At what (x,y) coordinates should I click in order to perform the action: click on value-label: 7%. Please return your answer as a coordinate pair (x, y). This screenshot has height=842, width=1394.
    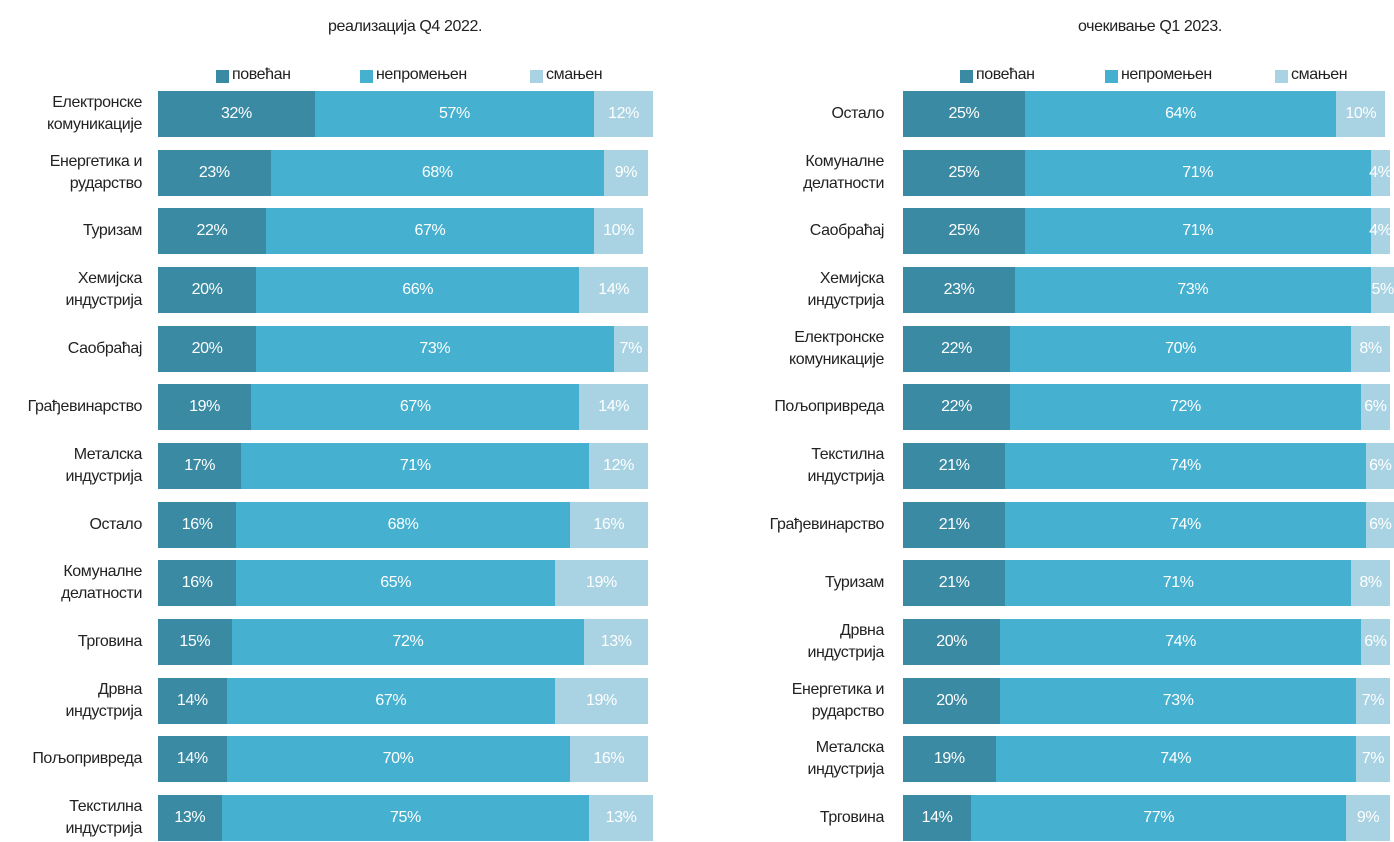
    Looking at the image, I should click on (631, 348).